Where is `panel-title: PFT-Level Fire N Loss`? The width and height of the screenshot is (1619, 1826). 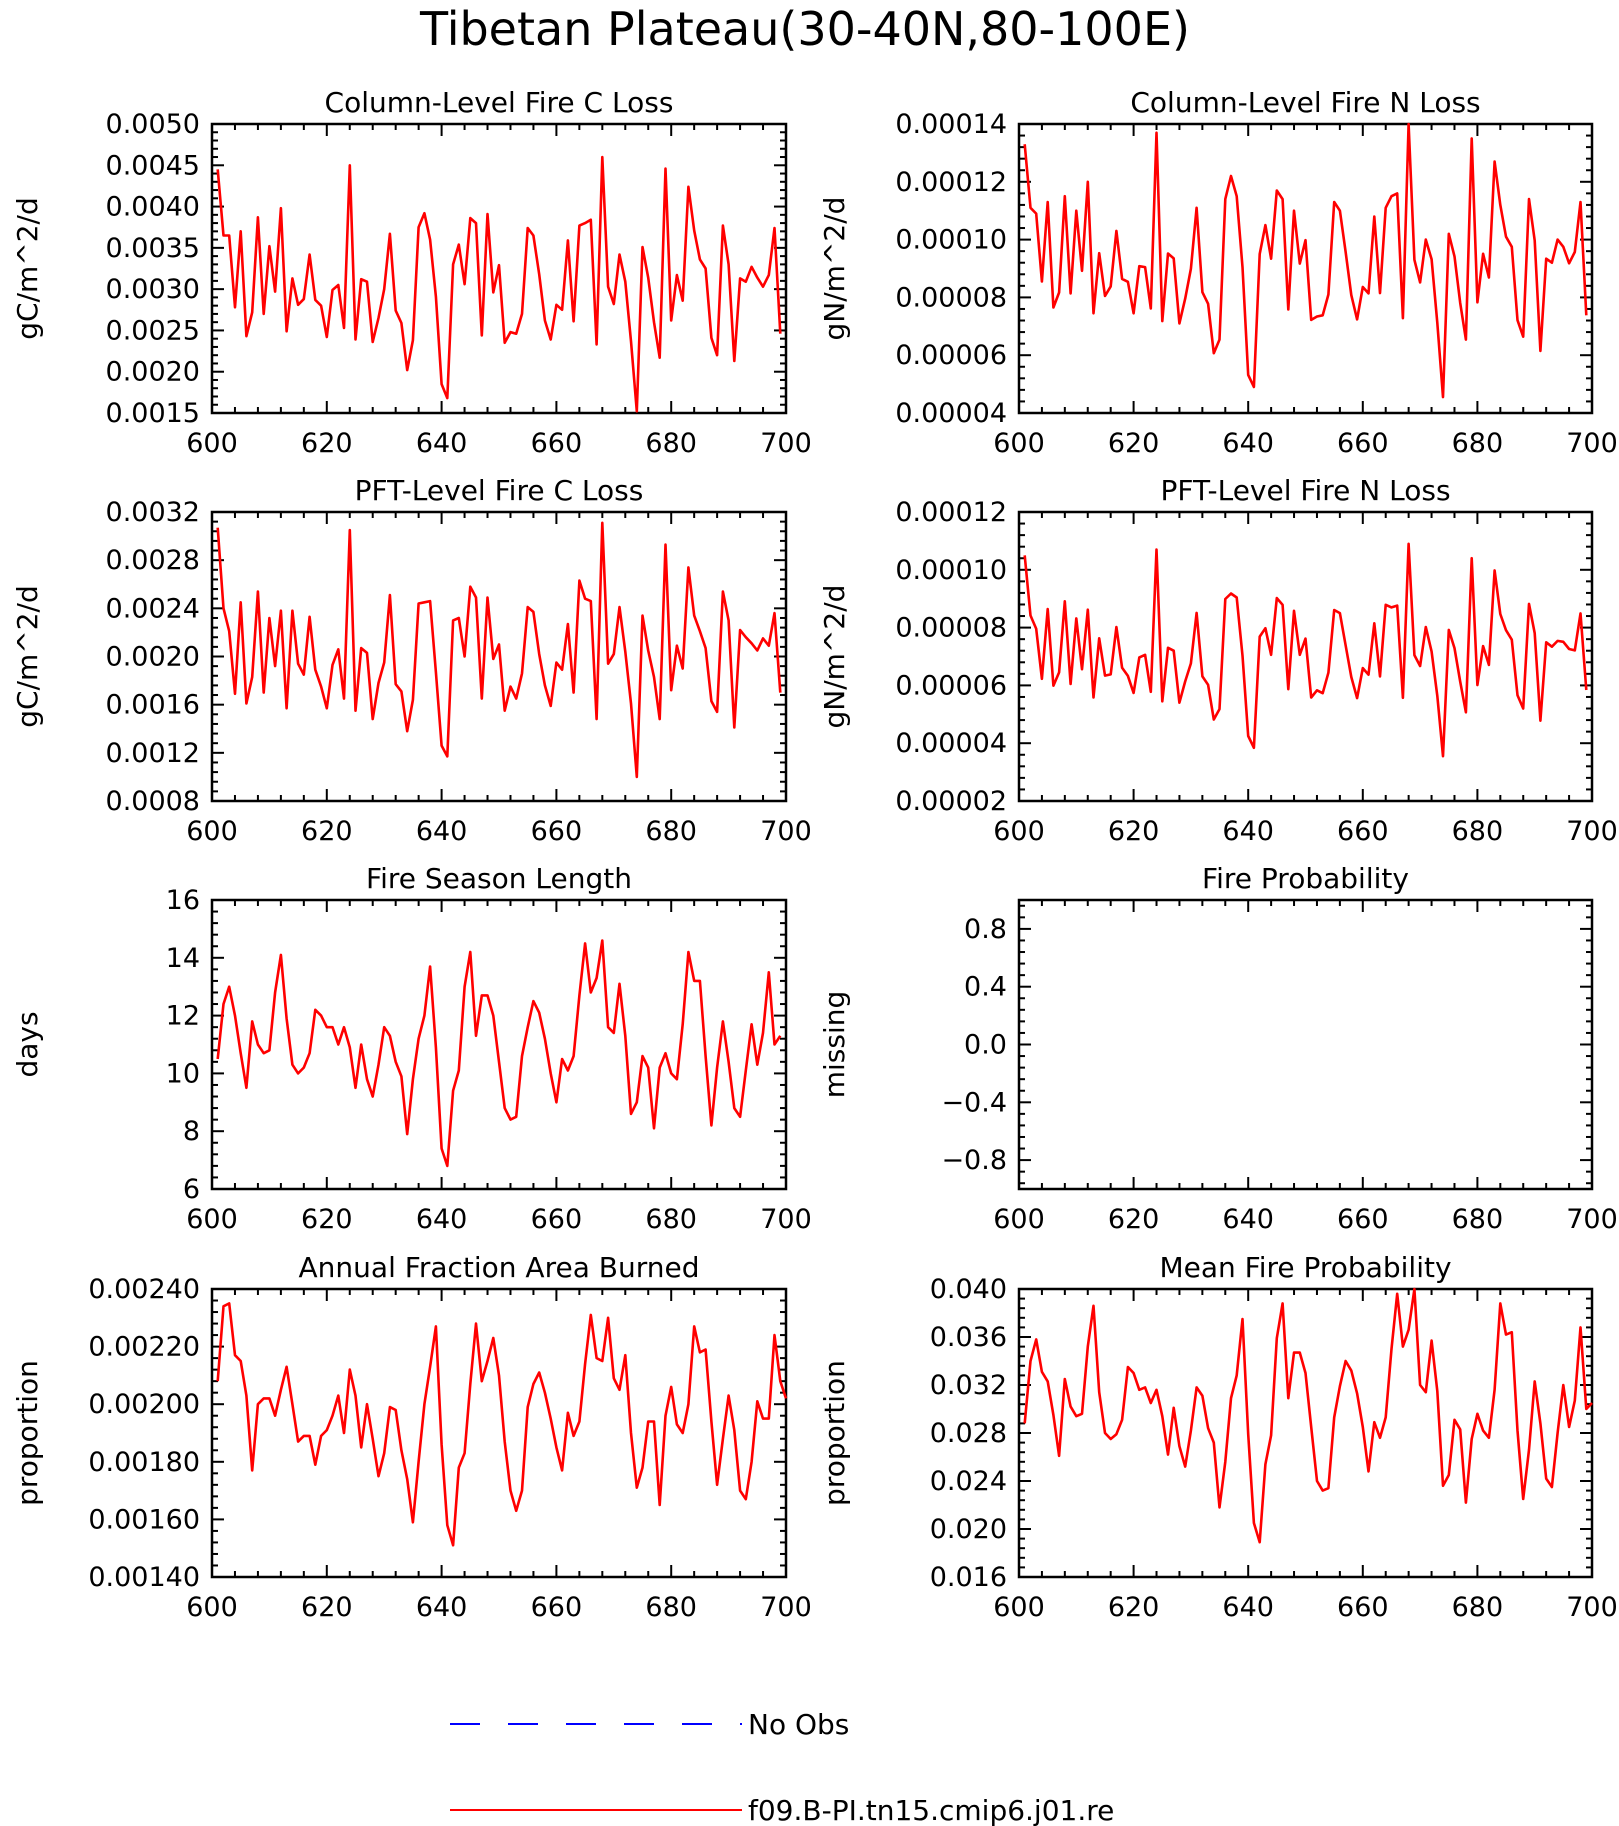
panel-title: PFT-Level Fire N Loss is located at coordinates (1305, 490).